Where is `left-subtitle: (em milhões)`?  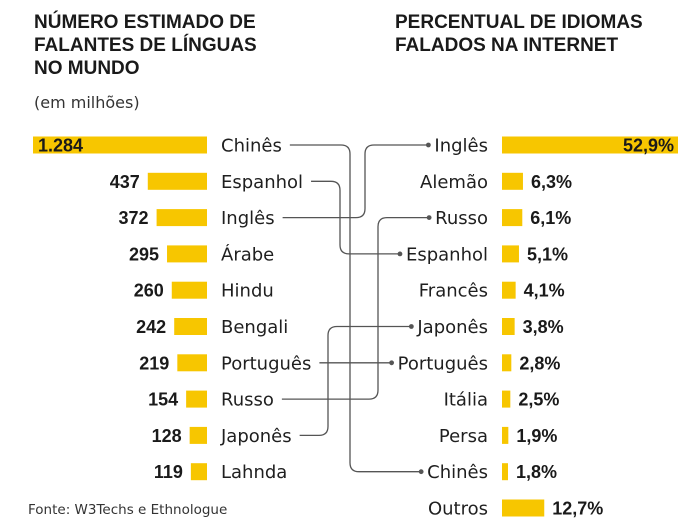
left-subtitle: (em milhões) is located at coordinates (87, 102).